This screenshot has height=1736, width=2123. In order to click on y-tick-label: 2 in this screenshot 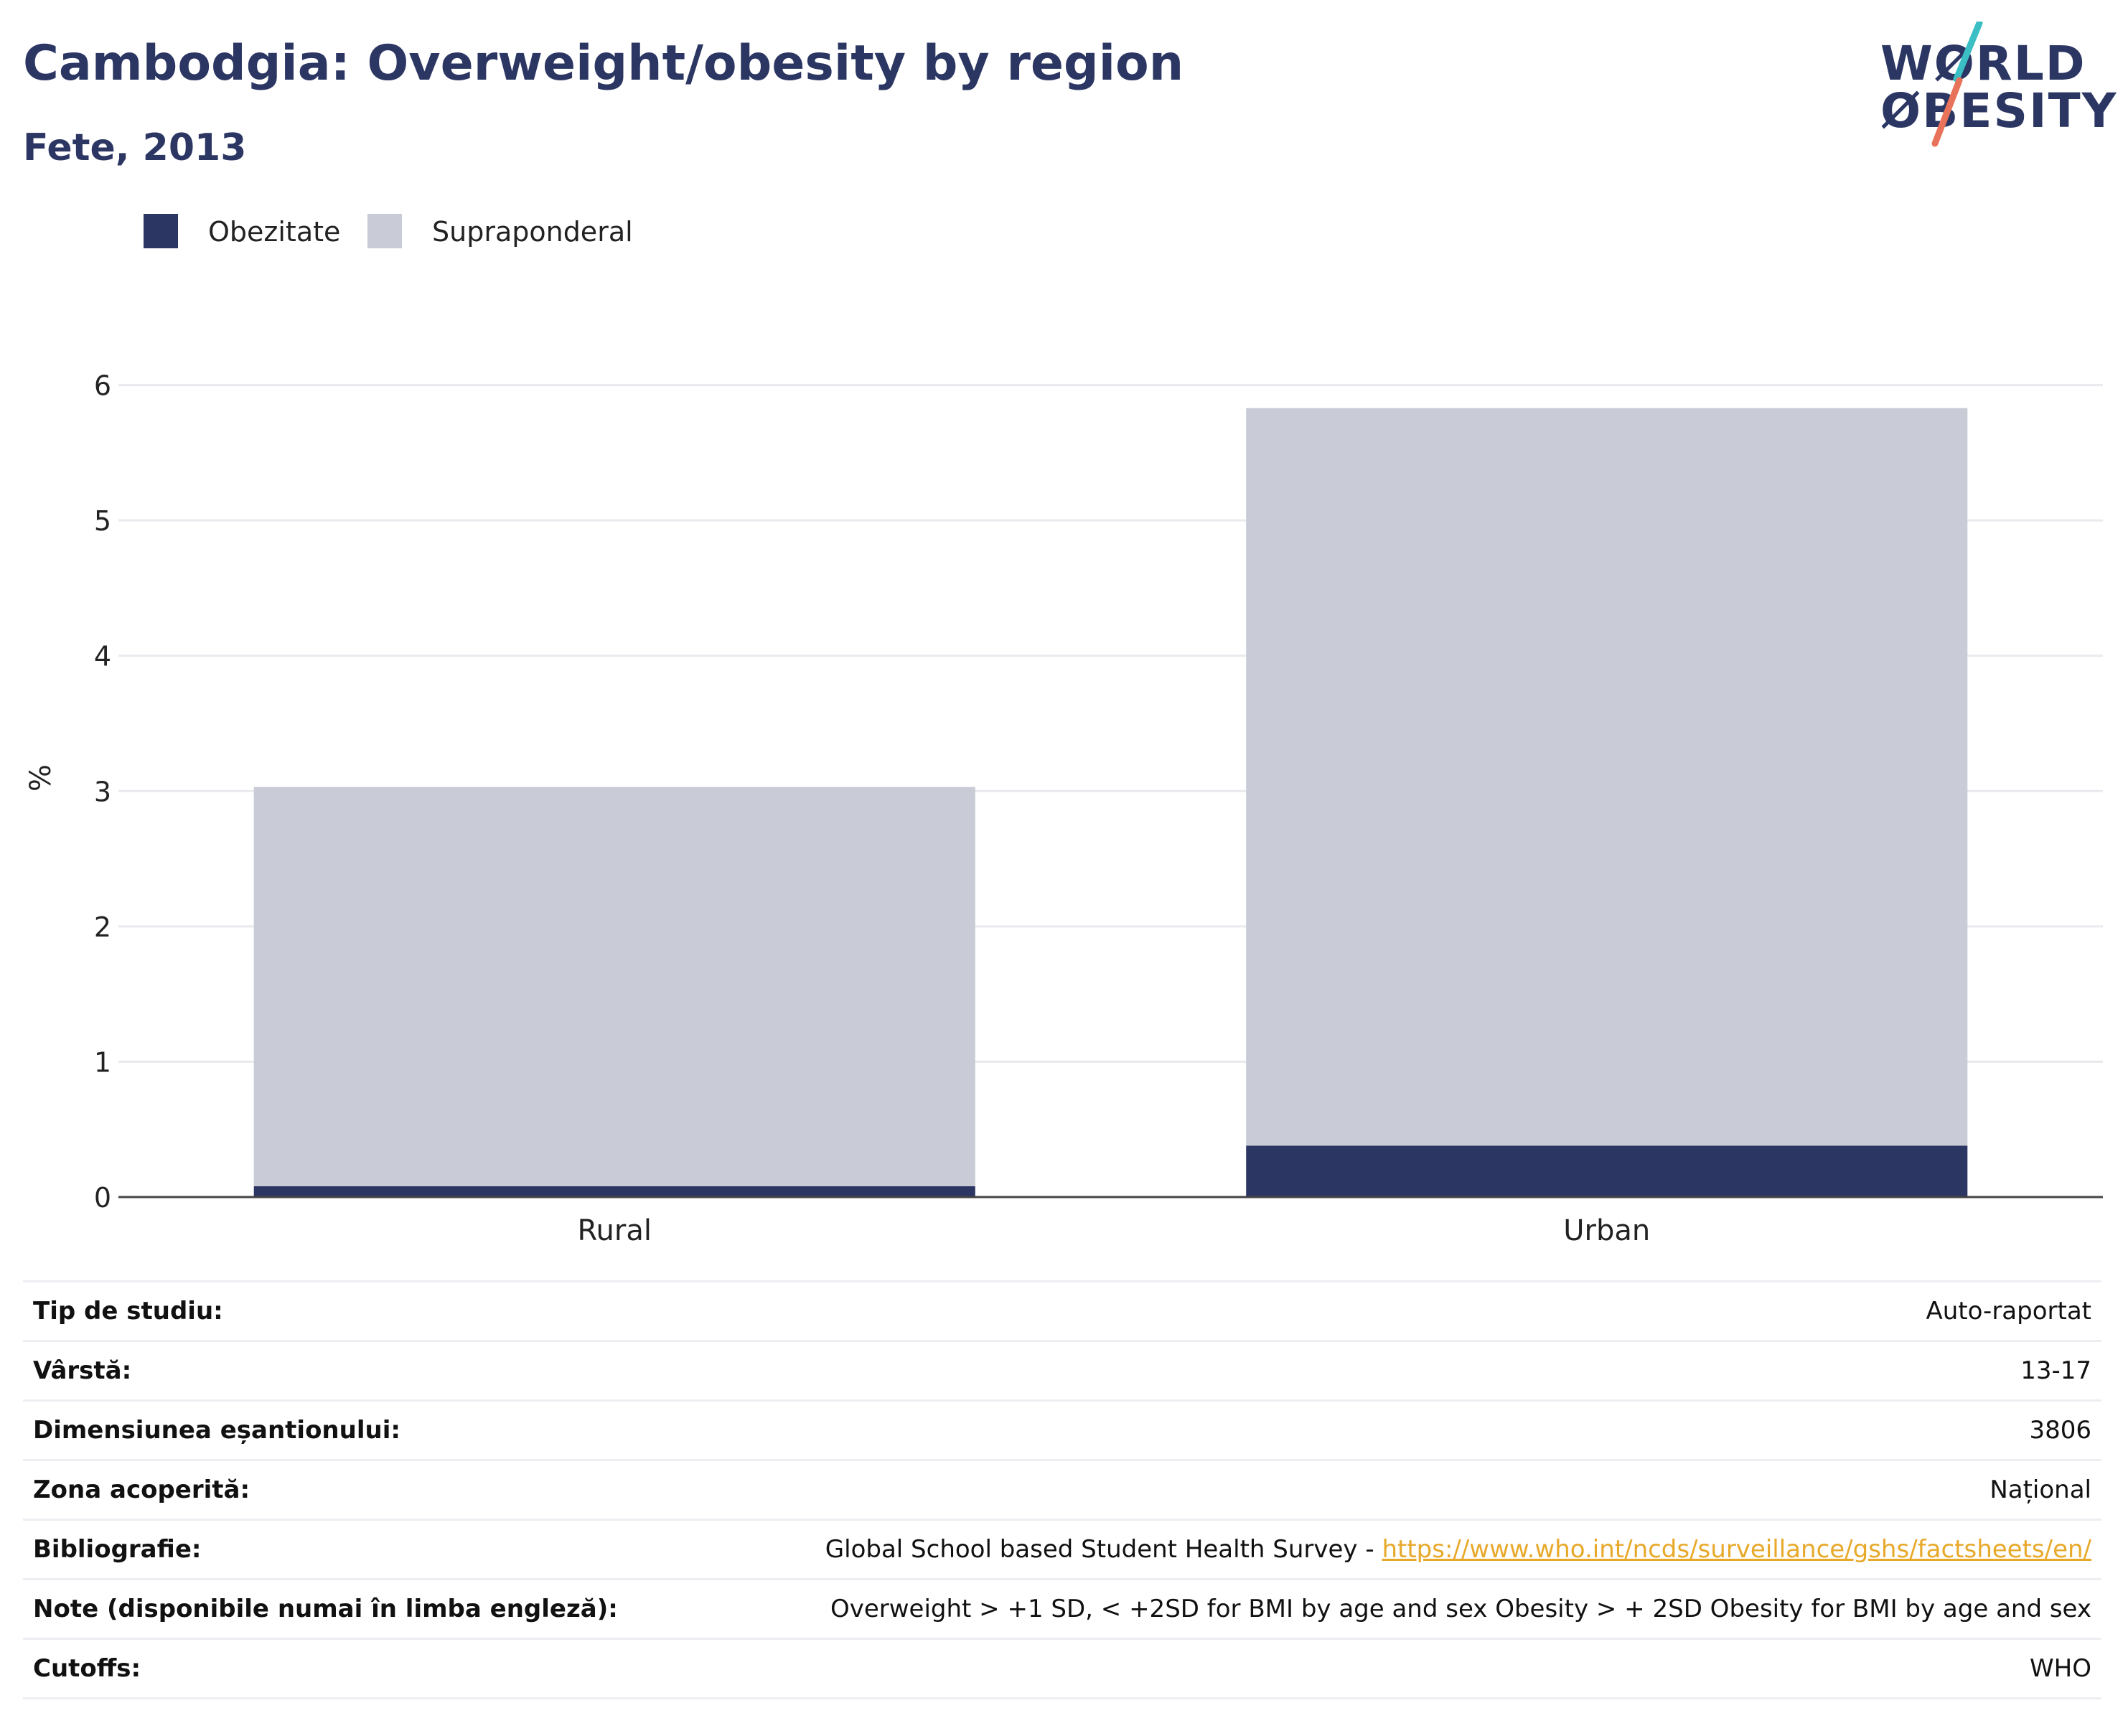, I will do `click(102, 927)`.